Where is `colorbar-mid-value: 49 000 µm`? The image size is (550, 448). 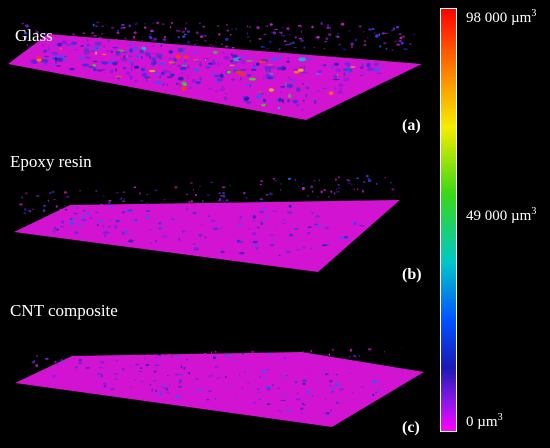
colorbar-mid-value: 49 000 µm is located at coordinates (499, 216).